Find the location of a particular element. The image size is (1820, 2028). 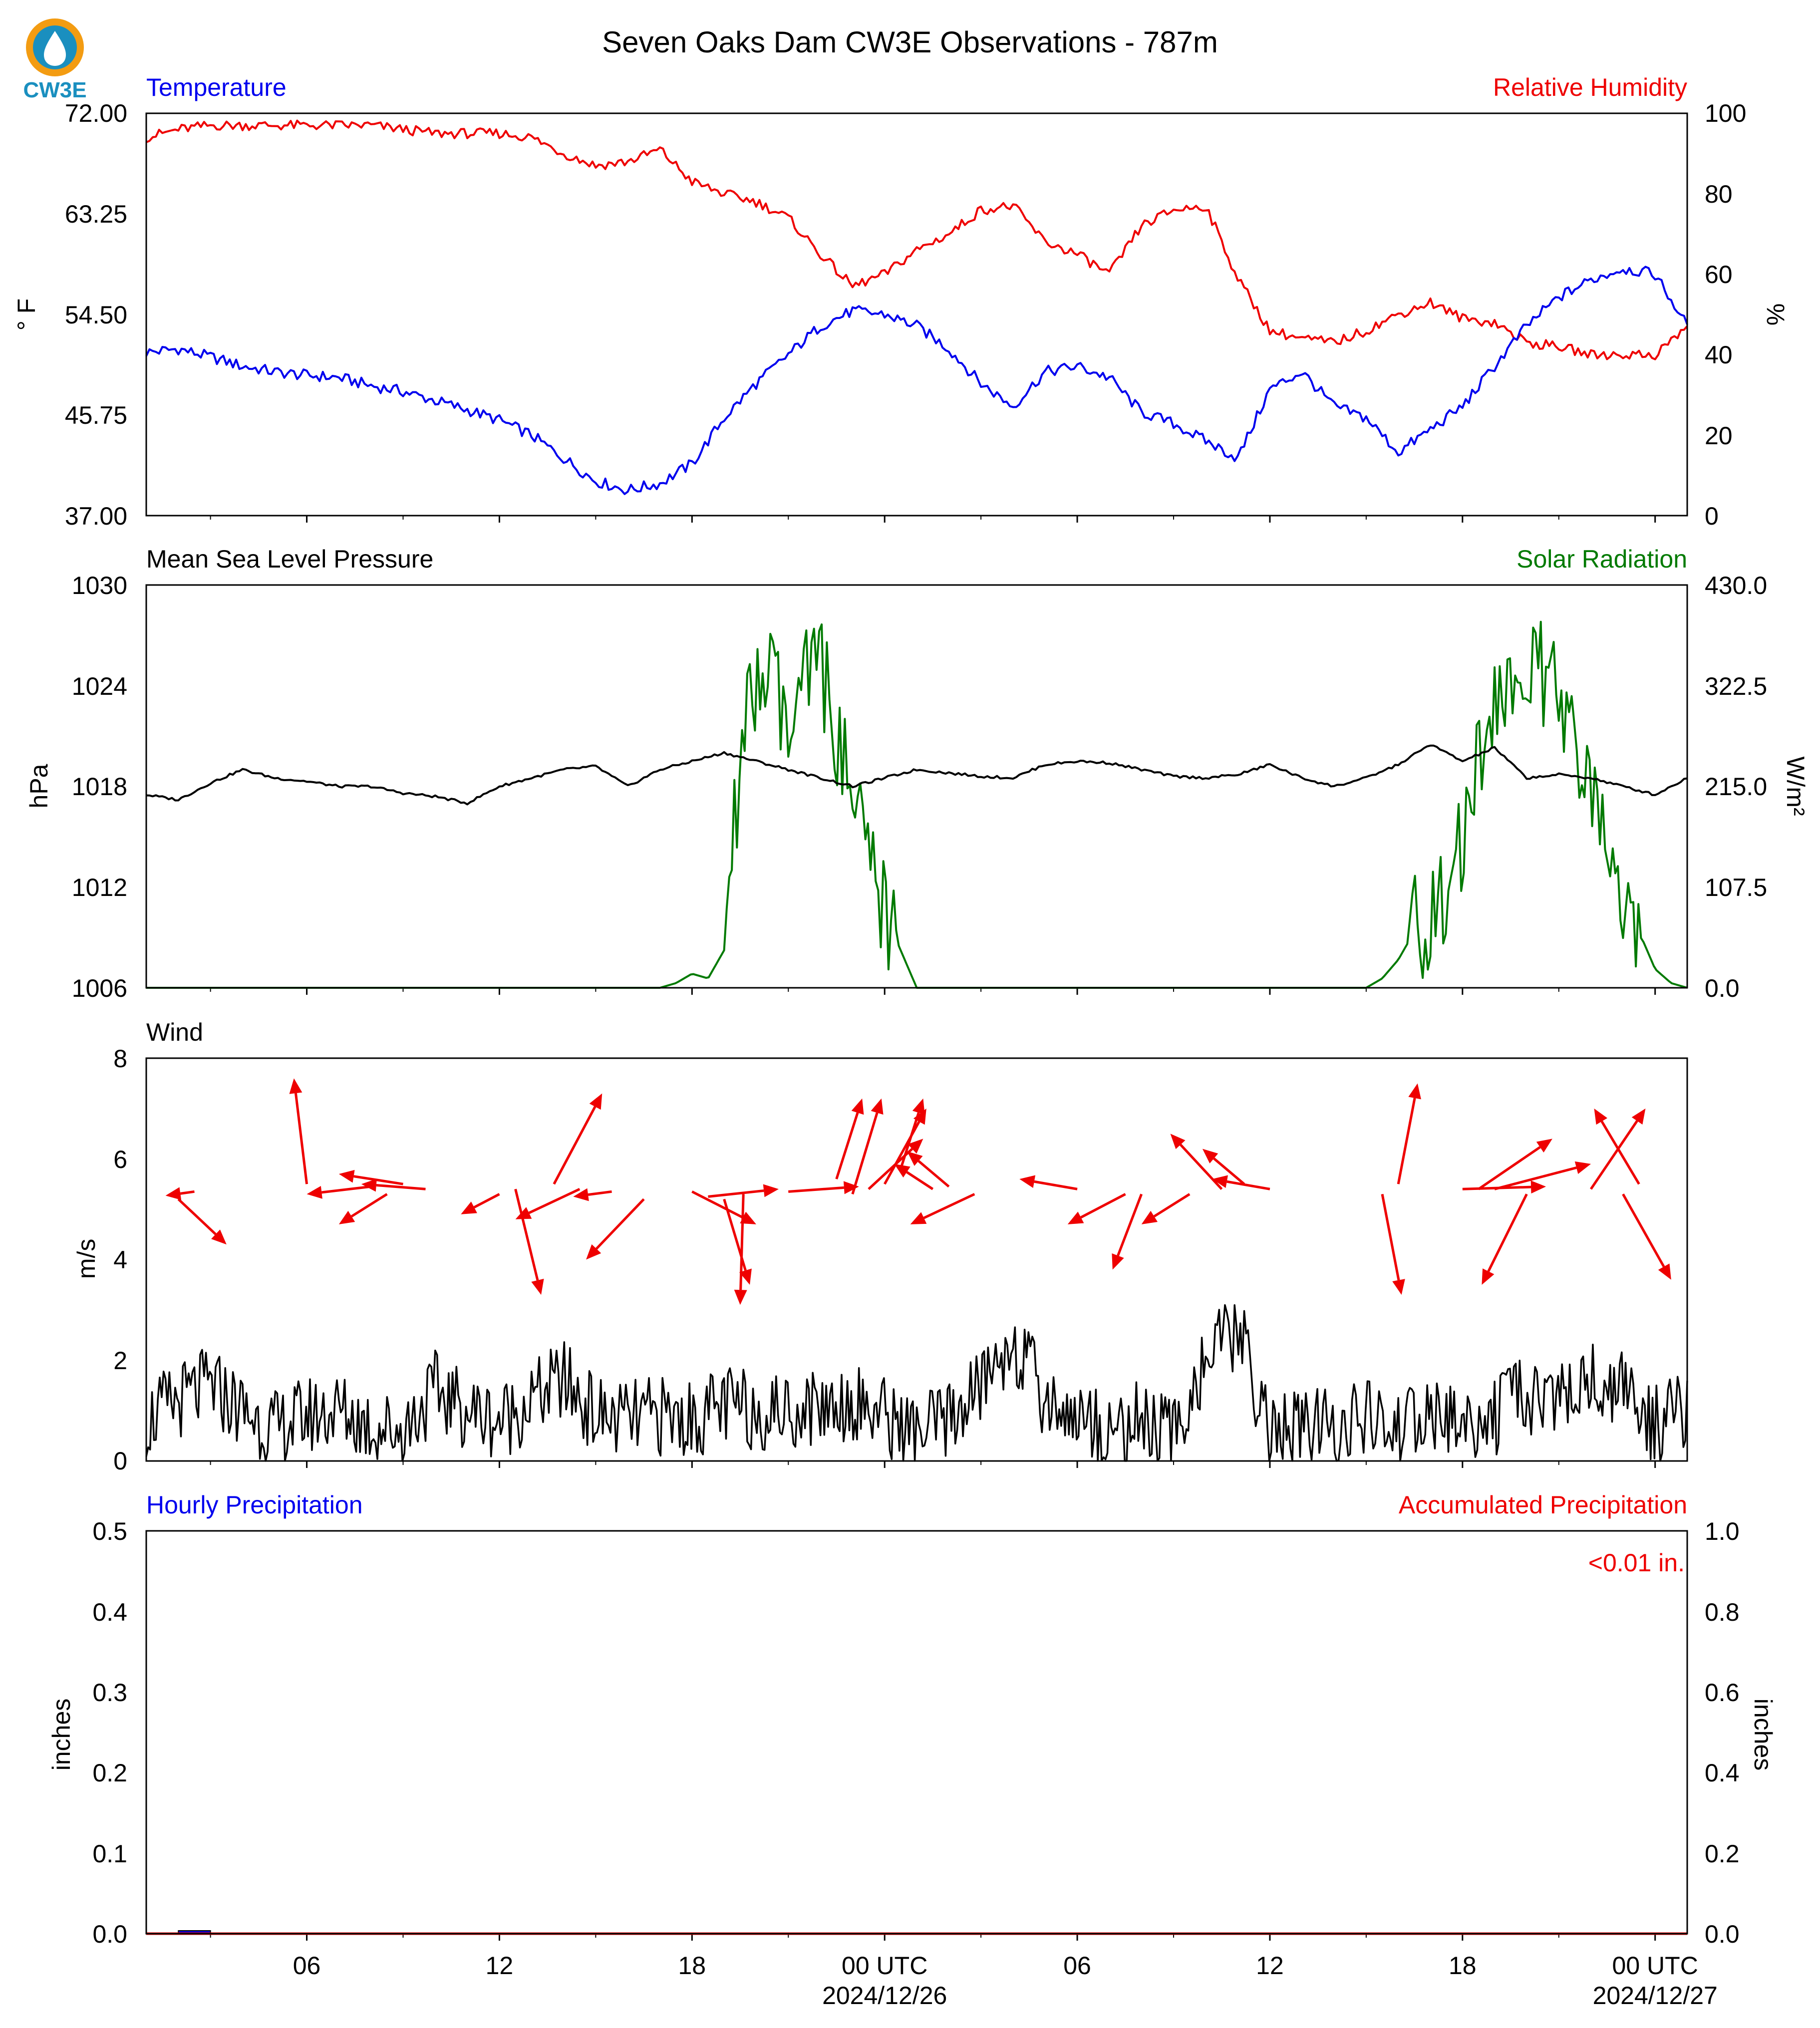

wind-axis-label: m/s is located at coordinates (86, 1259).